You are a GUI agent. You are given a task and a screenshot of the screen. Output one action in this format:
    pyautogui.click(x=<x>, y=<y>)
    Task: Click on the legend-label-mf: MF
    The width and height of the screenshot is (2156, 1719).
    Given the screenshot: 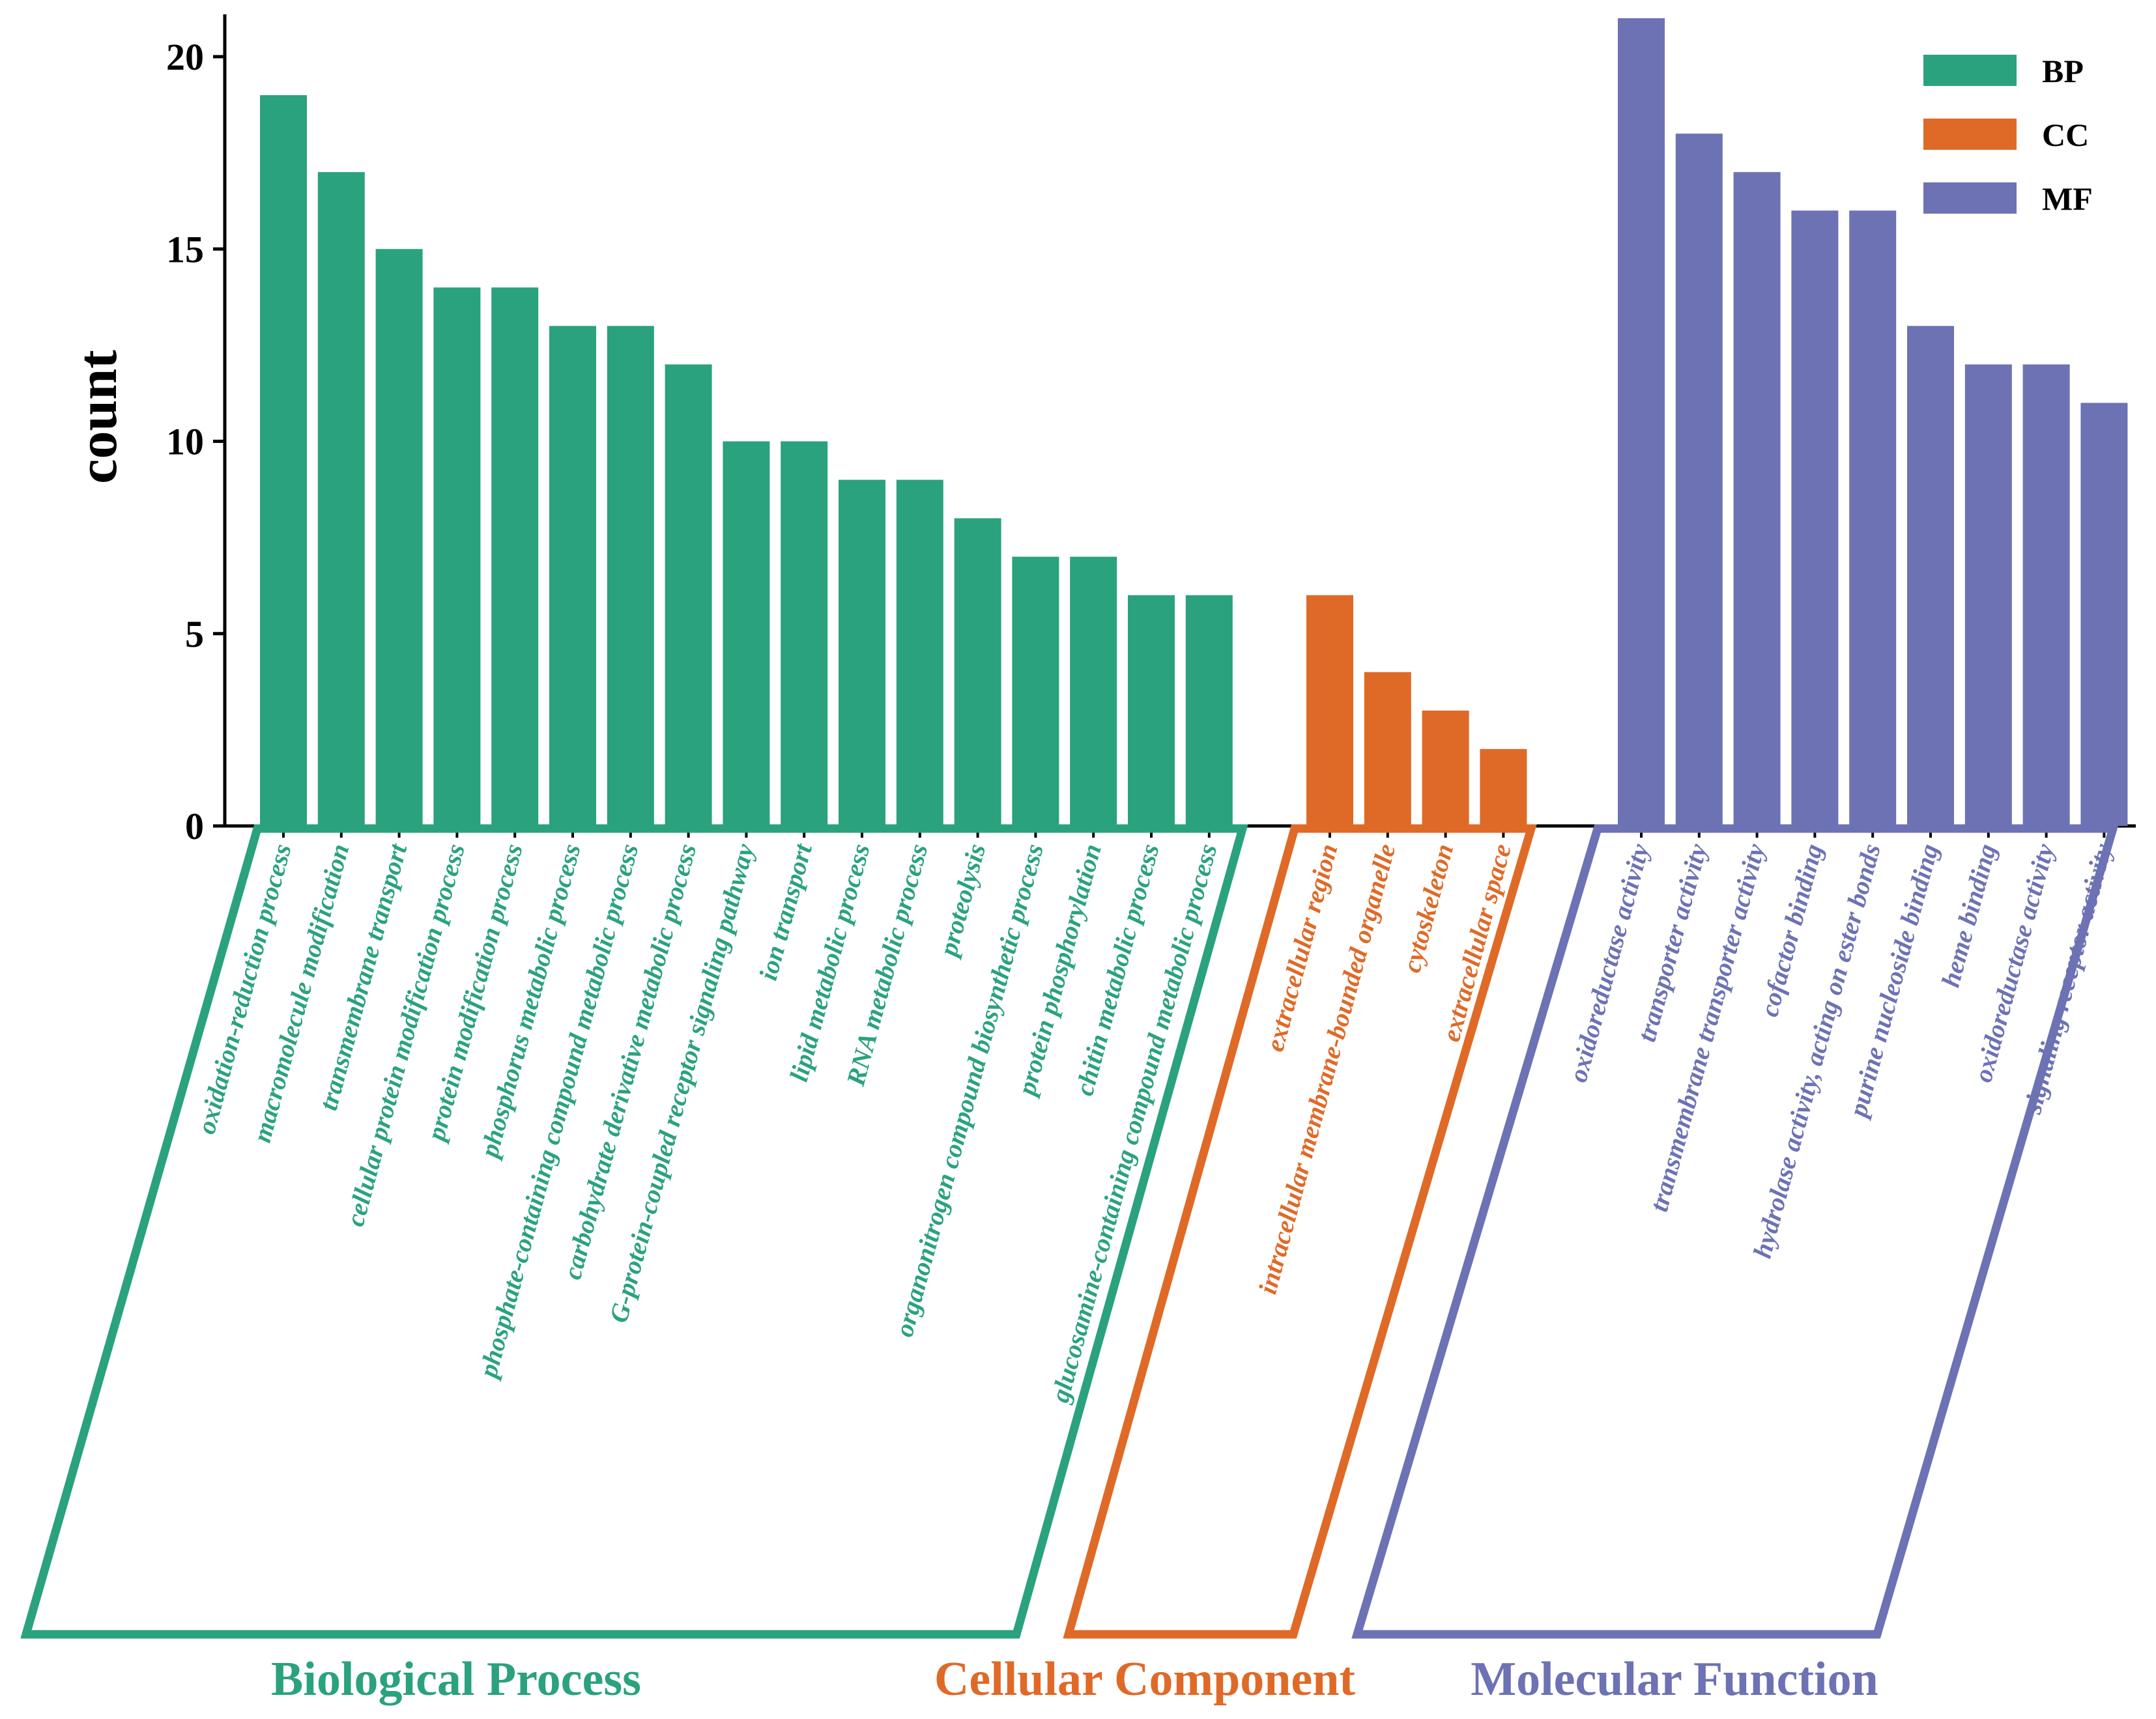 What is the action you would take?
    pyautogui.click(x=2067, y=198)
    